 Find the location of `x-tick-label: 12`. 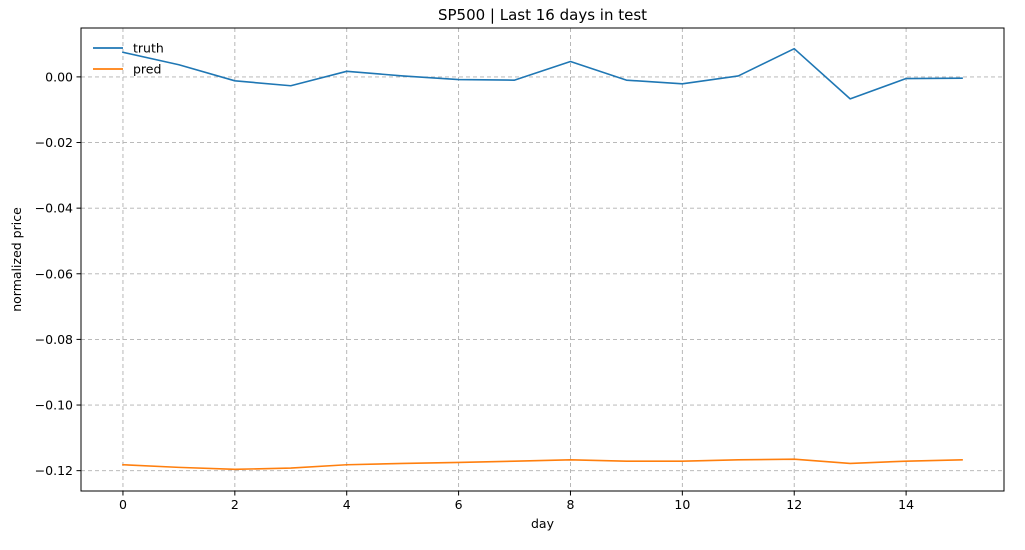

x-tick-label: 12 is located at coordinates (794, 504).